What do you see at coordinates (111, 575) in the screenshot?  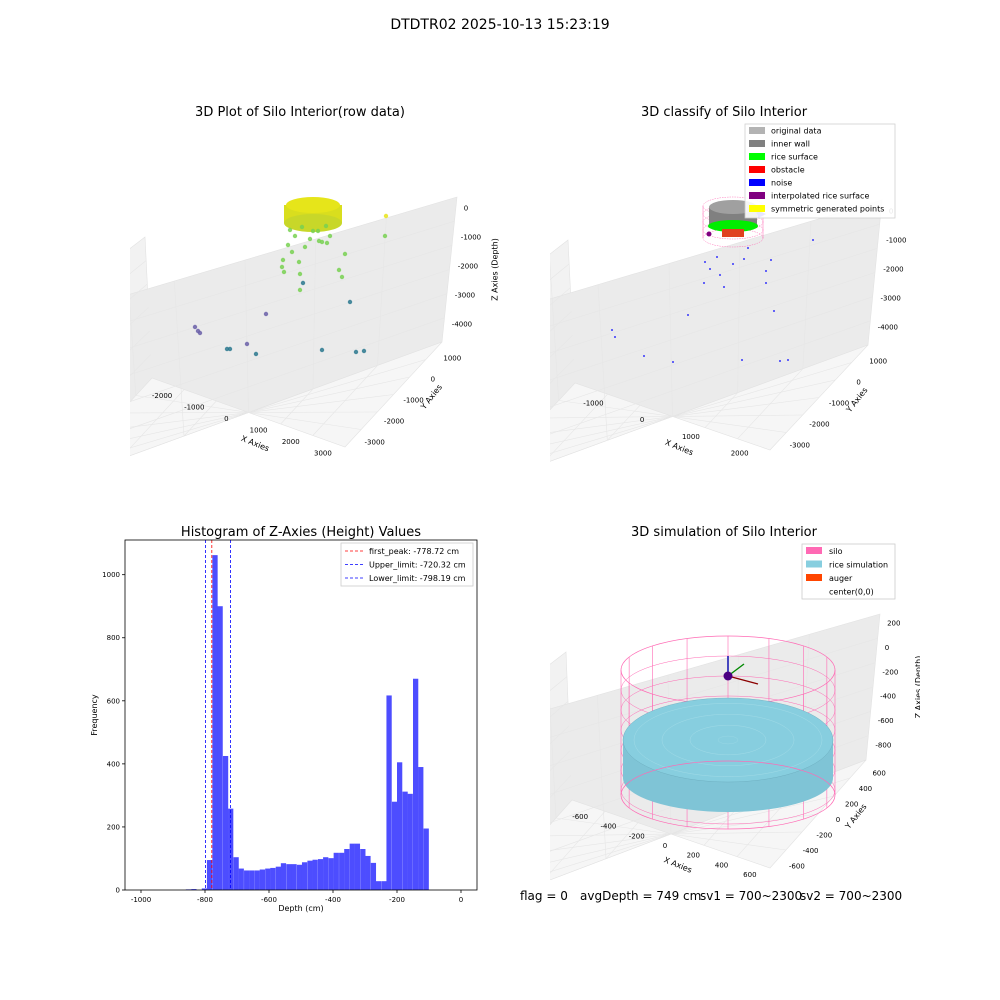 I see `chart3-y-tick-label: 1000` at bounding box center [111, 575].